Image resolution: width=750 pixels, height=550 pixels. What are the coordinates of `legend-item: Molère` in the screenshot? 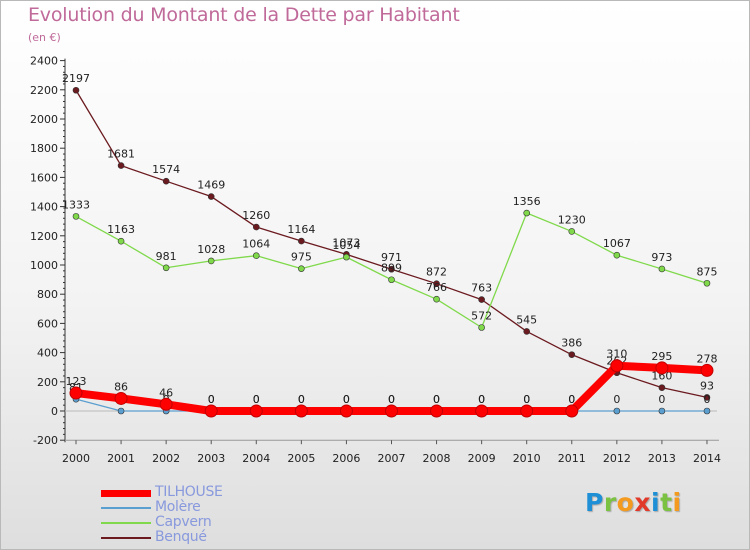 It's located at (231, 507).